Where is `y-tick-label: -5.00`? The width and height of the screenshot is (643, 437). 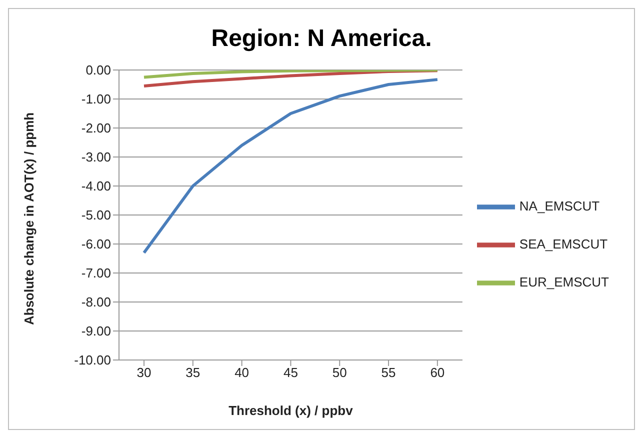 y-tick-label: -5.00 is located at coordinates (96, 215).